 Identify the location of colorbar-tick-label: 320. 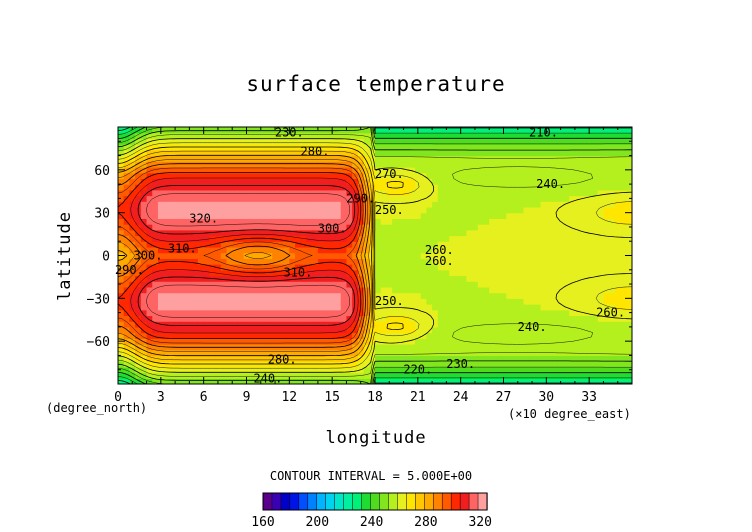
(479, 522).